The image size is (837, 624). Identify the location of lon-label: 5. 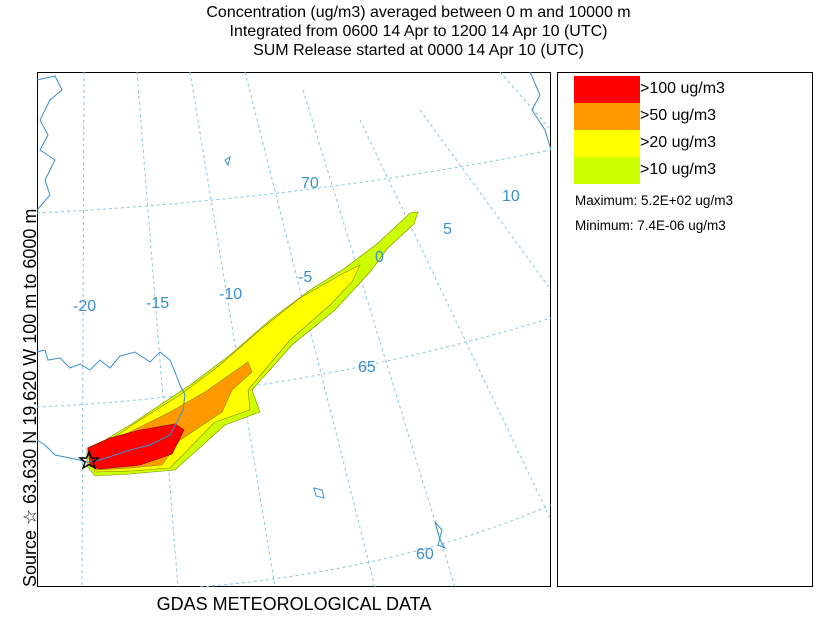
(447, 229).